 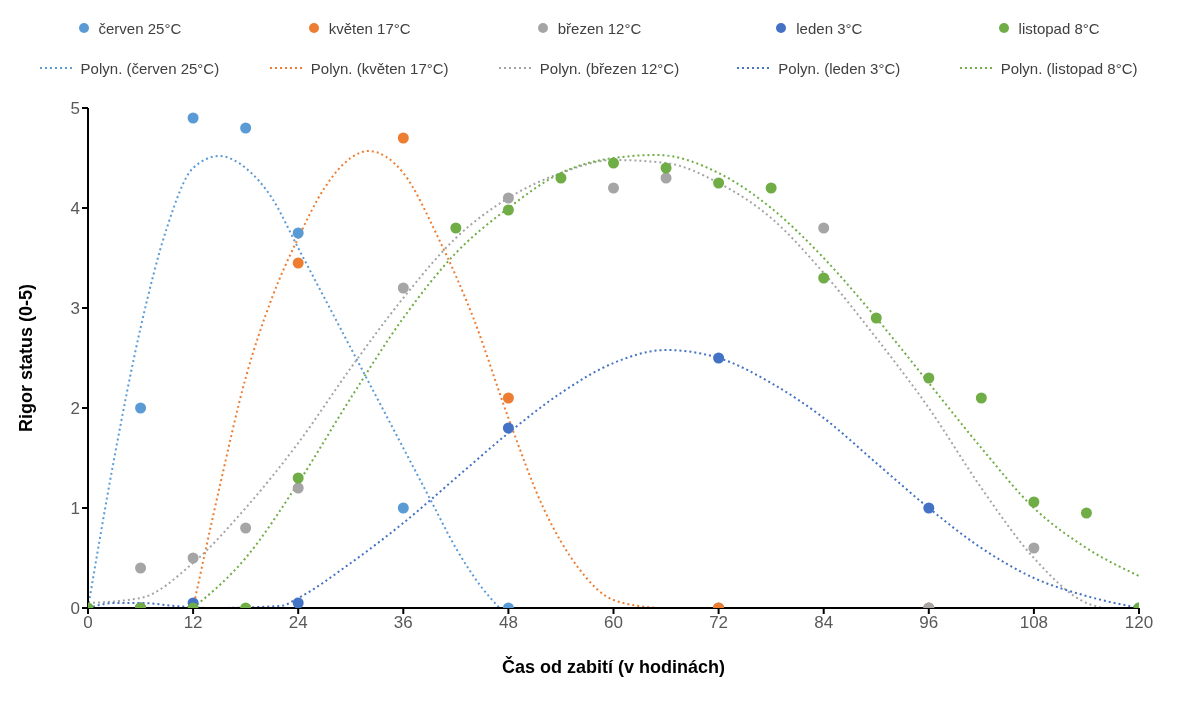 I want to click on x-tick-label: 108, so click(x=1034, y=623).